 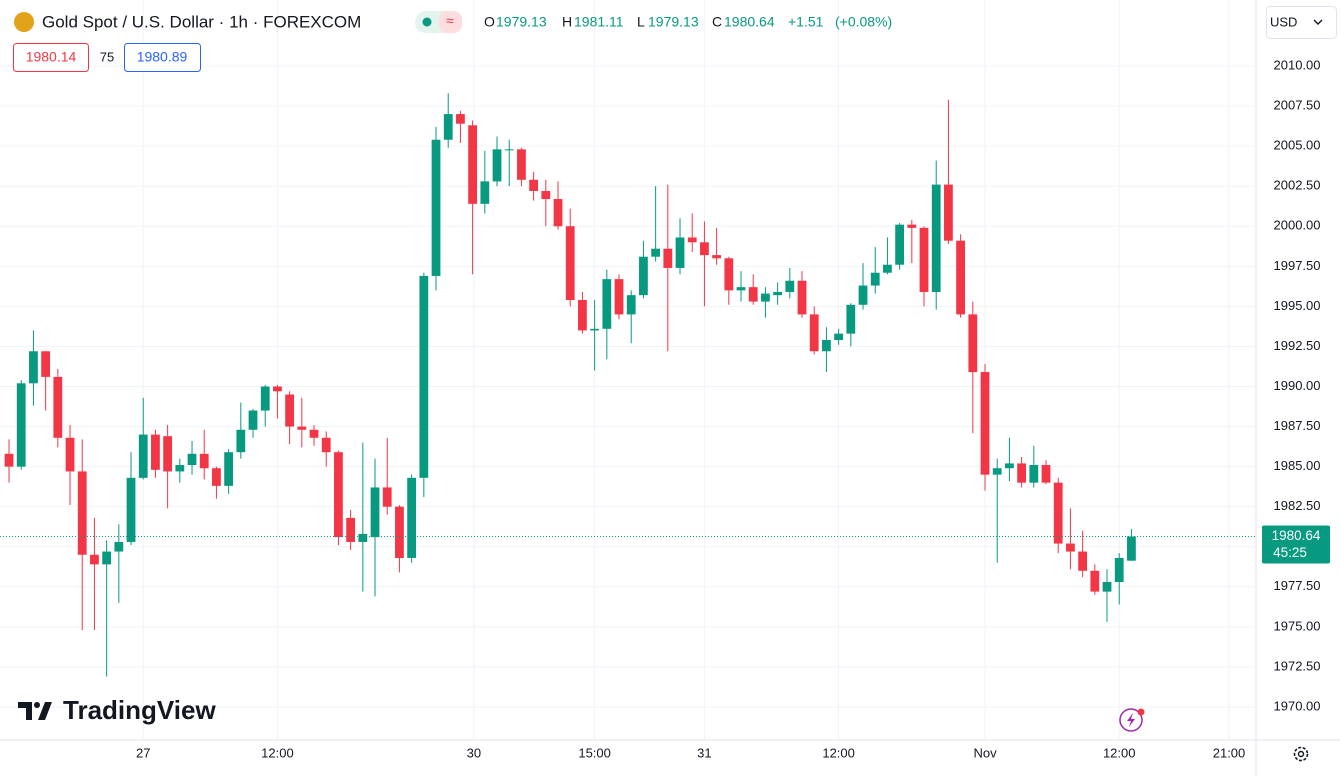 I want to click on currency-button, so click(x=1301, y=22).